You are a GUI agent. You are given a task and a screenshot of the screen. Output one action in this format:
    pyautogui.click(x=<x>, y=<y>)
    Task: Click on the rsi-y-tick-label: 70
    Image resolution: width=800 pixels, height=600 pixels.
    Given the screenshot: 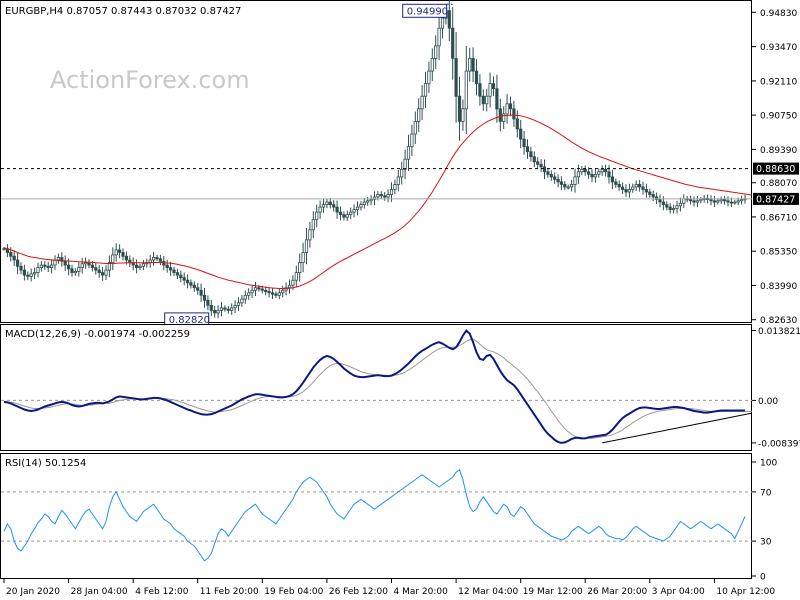 What is the action you would take?
    pyautogui.click(x=766, y=493)
    